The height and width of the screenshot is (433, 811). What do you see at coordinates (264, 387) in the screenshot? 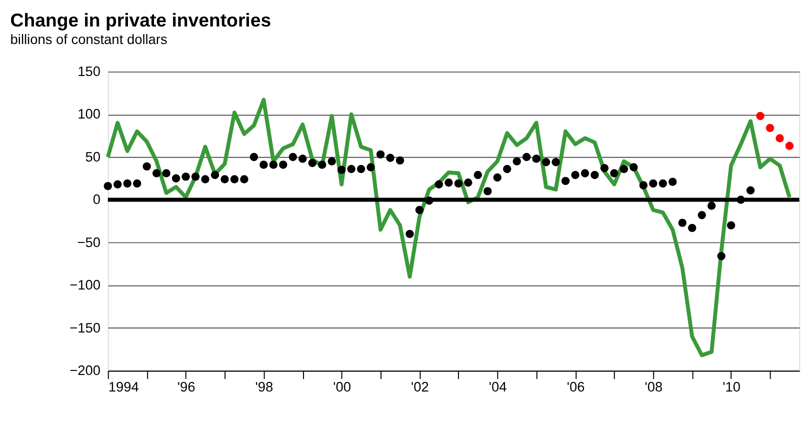
I see `x-tick-label: '98` at bounding box center [264, 387].